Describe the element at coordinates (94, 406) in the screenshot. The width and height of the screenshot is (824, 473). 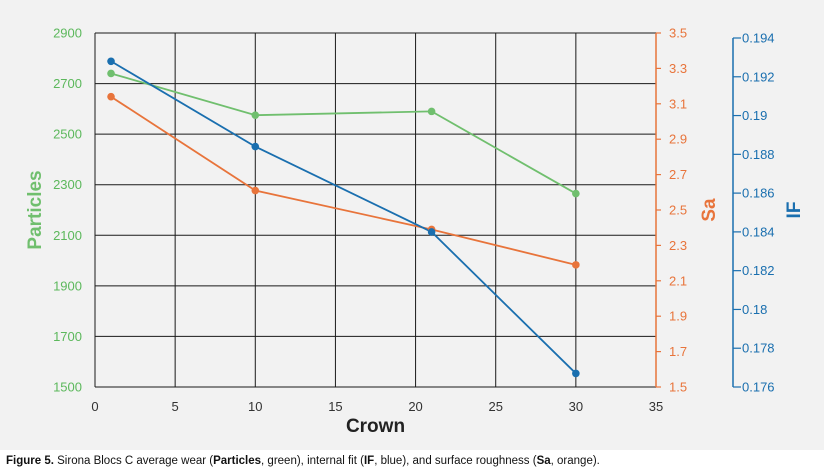
I see `x-tick-label: 0` at that location.